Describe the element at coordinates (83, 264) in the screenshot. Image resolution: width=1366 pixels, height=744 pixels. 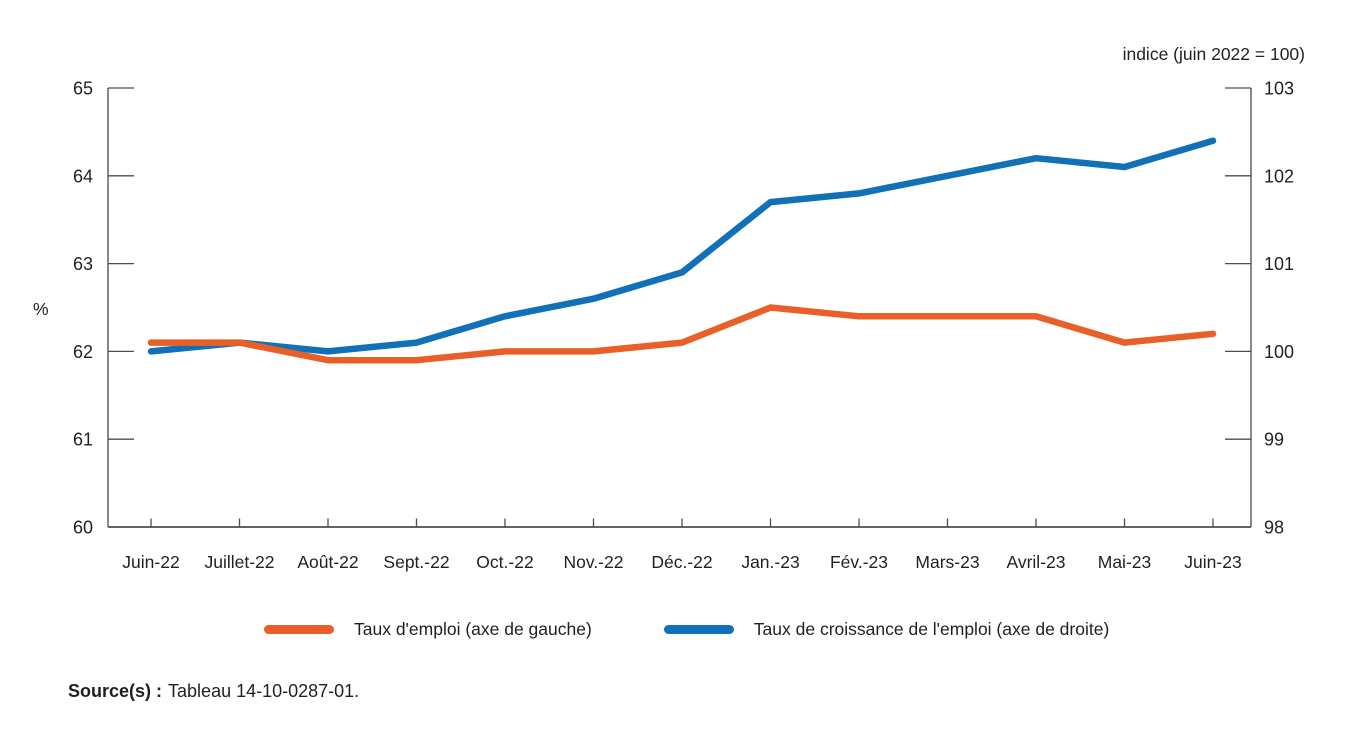
I see `left-tick-label: 63` at that location.